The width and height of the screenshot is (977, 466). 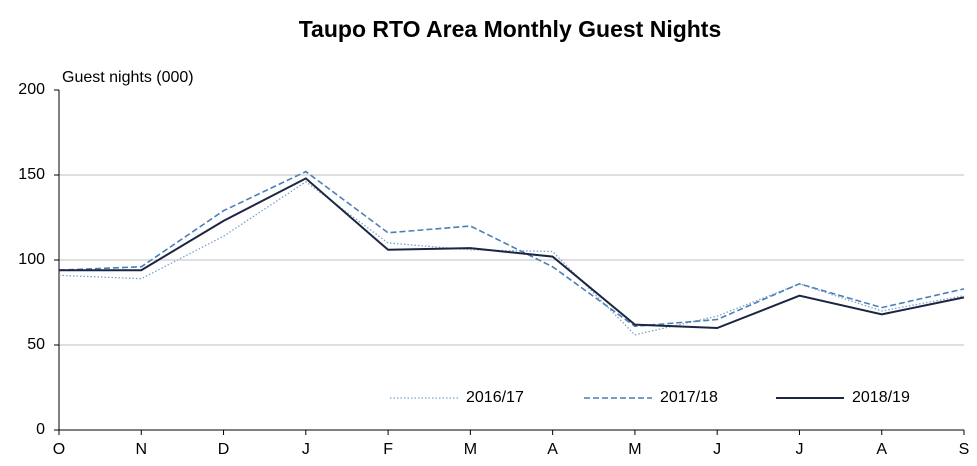 What do you see at coordinates (31, 259) in the screenshot?
I see `y-tick-label: 100` at bounding box center [31, 259].